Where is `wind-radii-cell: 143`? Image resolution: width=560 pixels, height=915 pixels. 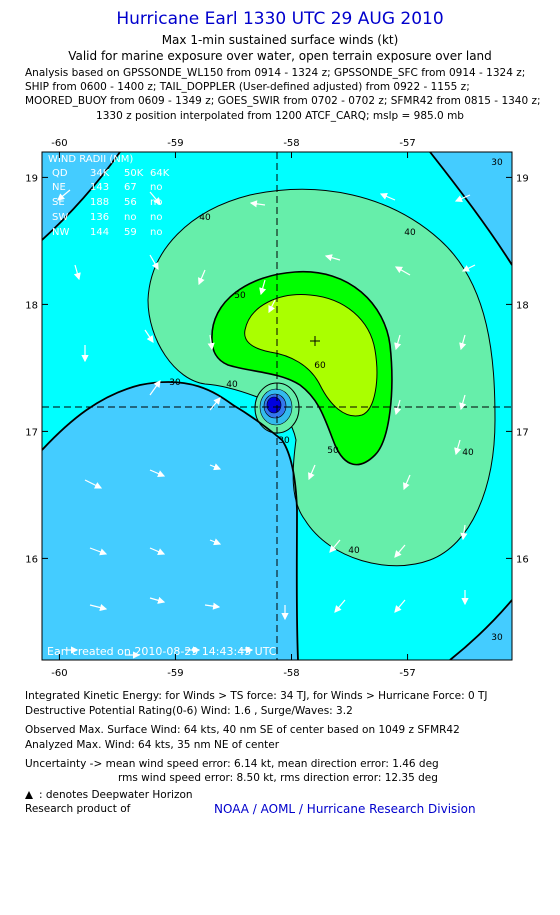 wind-radii-cell: 143 is located at coordinates (99, 187).